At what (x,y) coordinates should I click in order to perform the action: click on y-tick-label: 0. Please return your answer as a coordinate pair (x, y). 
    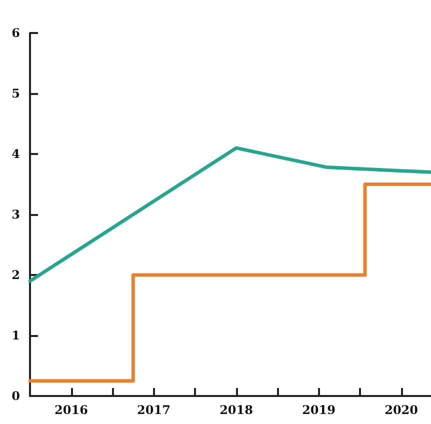
    Looking at the image, I should click on (16, 396).